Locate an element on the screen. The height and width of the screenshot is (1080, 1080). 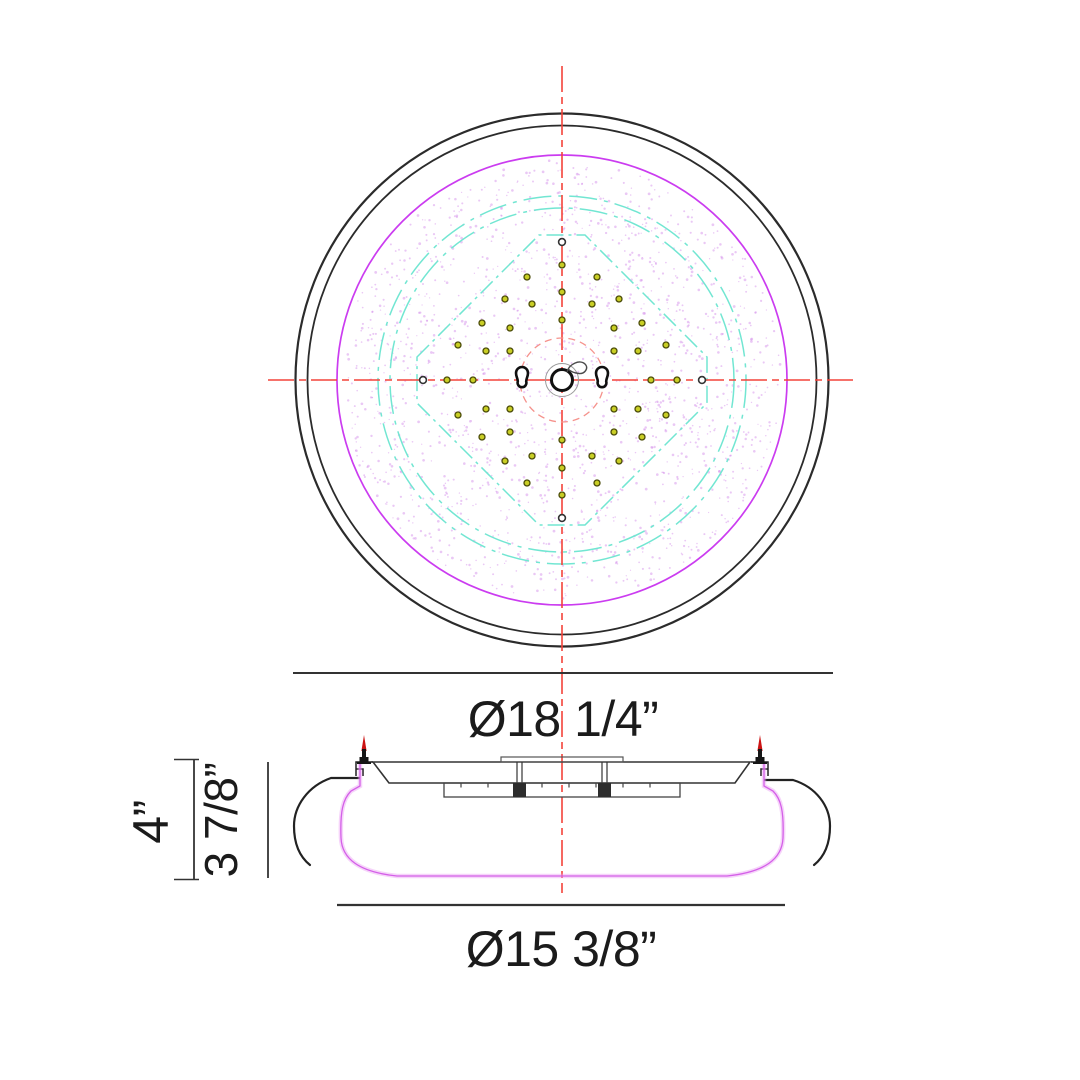
led-dot-array is located at coordinates (562, 380).